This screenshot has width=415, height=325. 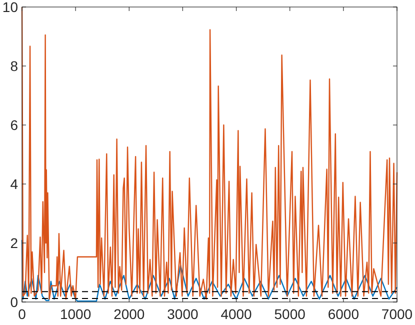 I want to click on y-tick-label: 8, so click(x=14, y=66).